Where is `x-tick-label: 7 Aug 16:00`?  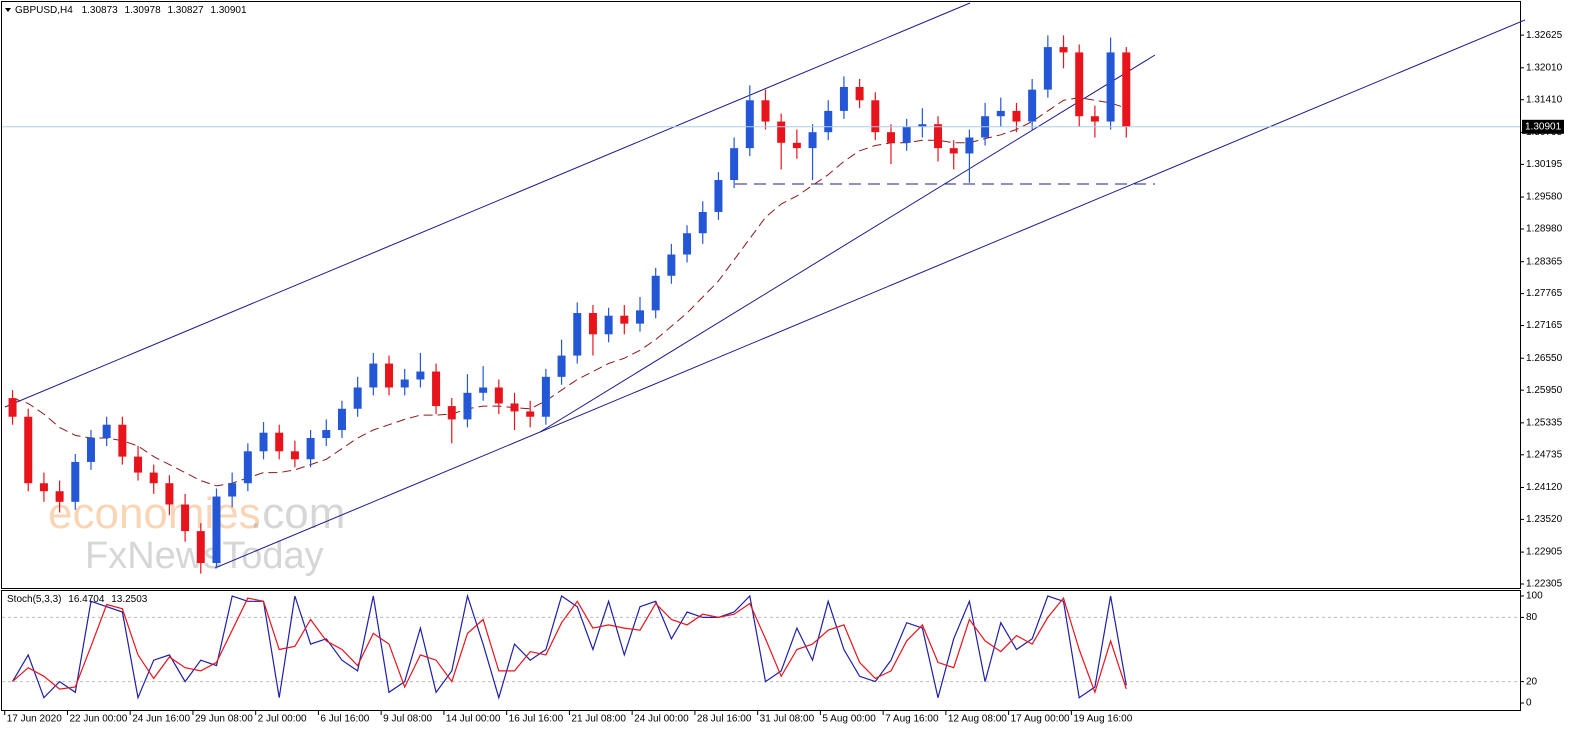 x-tick-label: 7 Aug 16:00 is located at coordinates (912, 719).